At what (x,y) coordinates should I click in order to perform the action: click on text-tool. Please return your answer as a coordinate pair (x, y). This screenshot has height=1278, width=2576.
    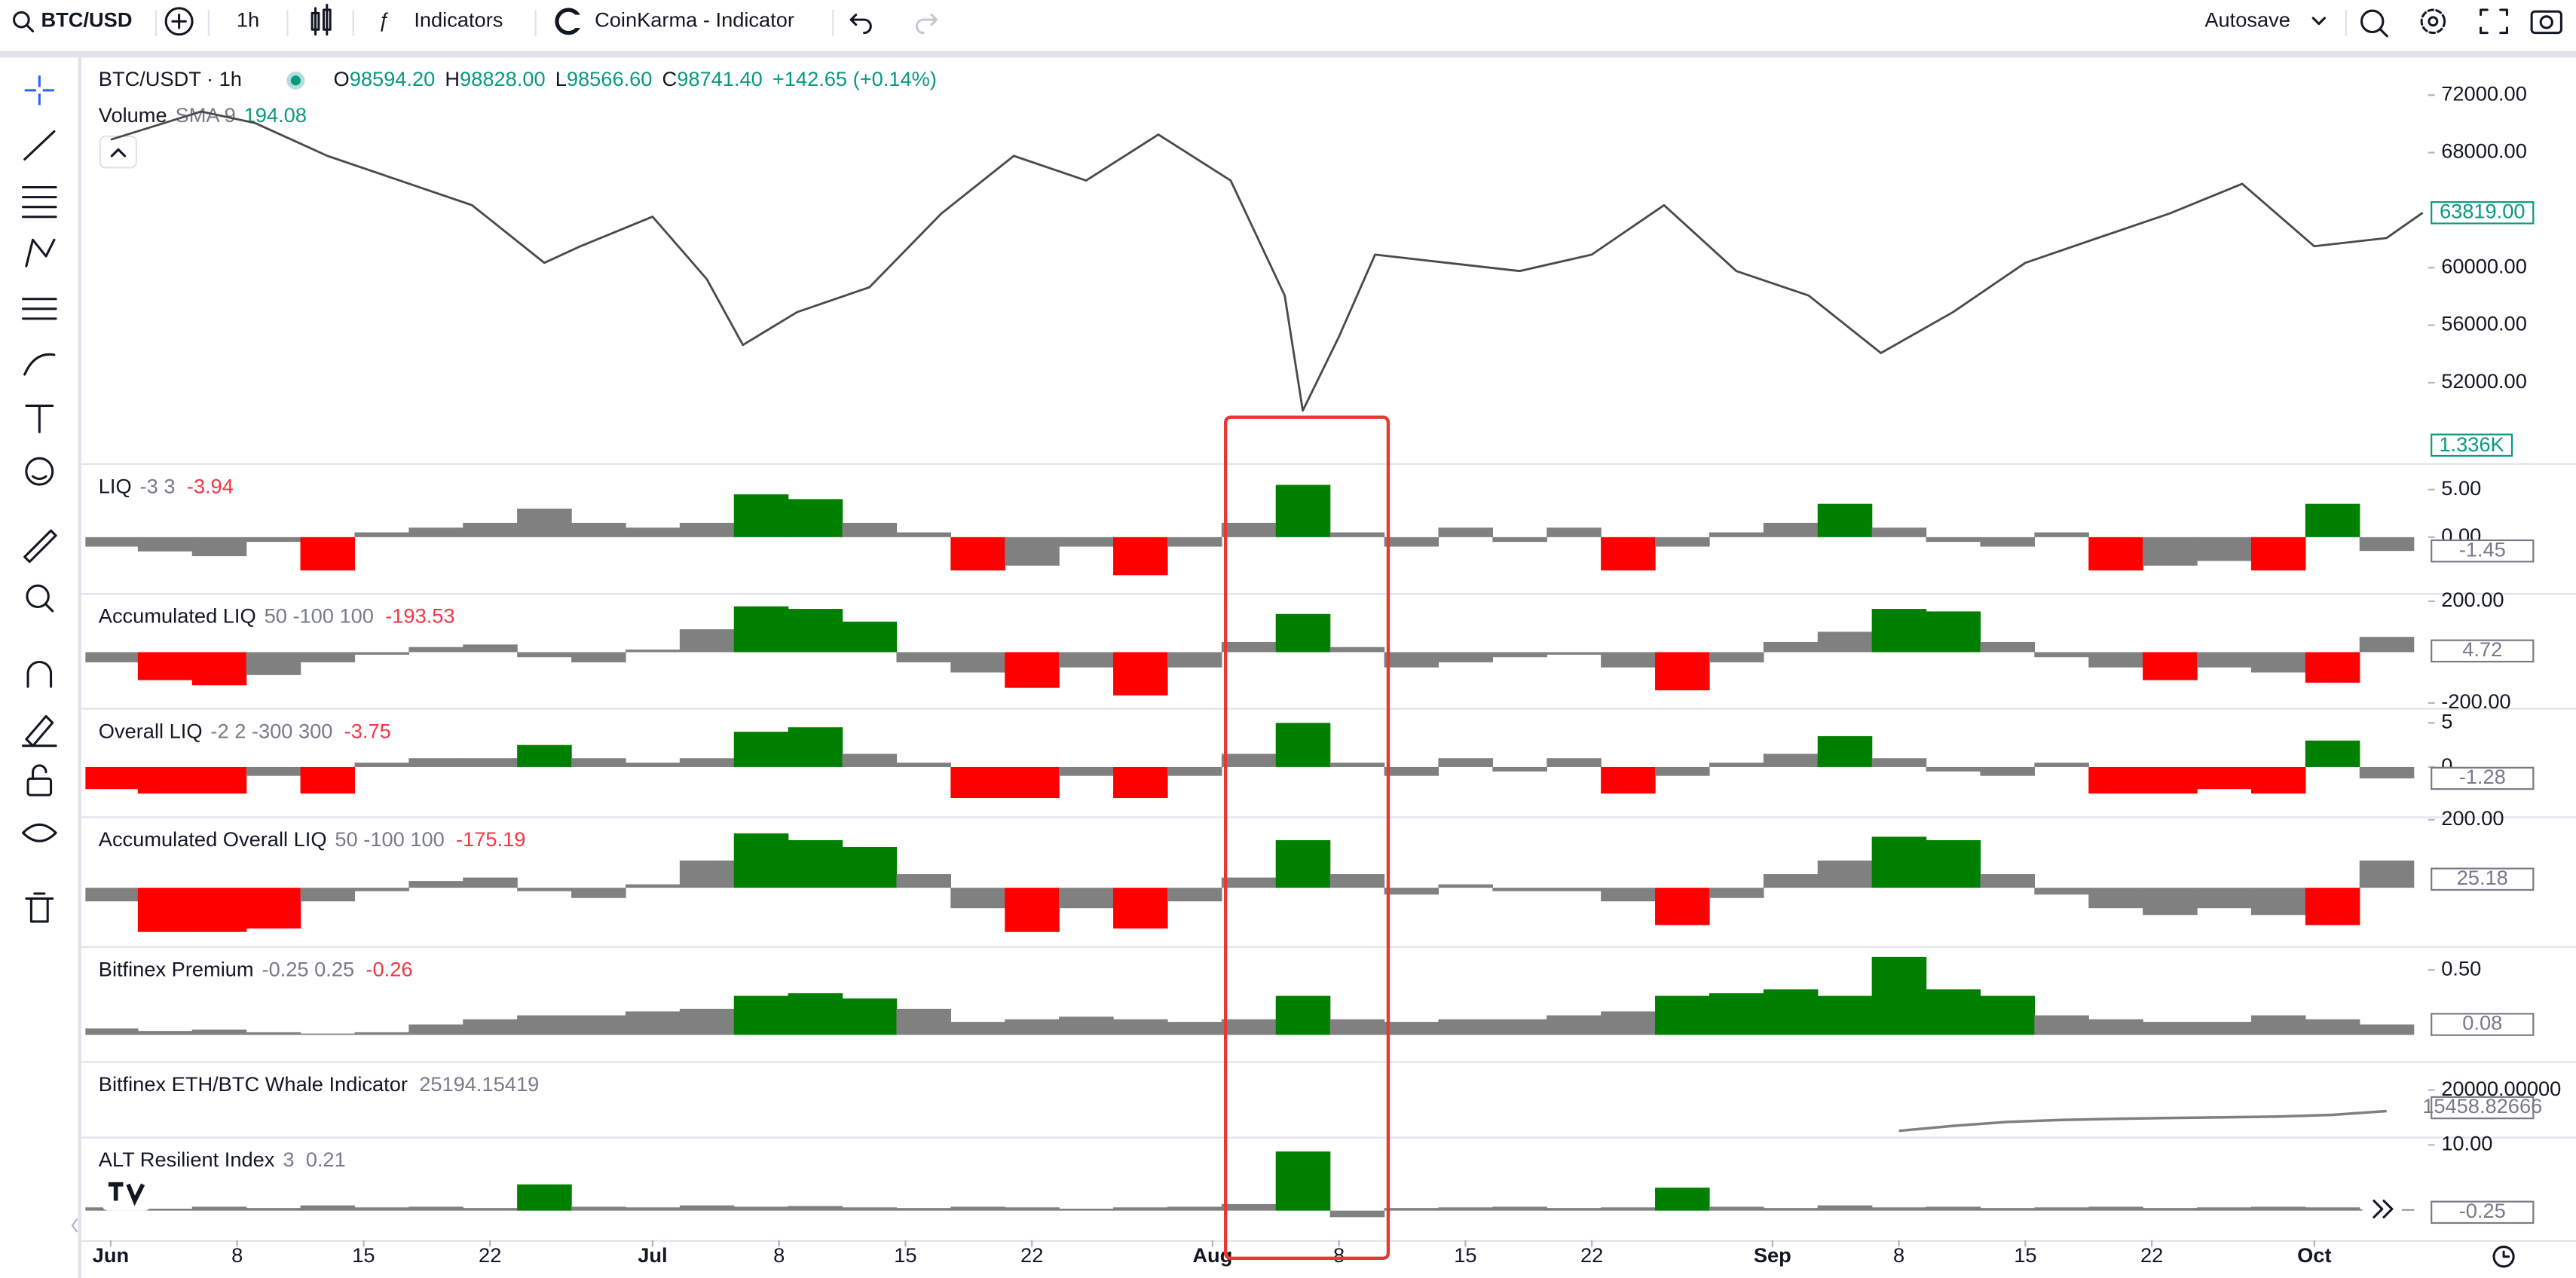
    Looking at the image, I should click on (39, 419).